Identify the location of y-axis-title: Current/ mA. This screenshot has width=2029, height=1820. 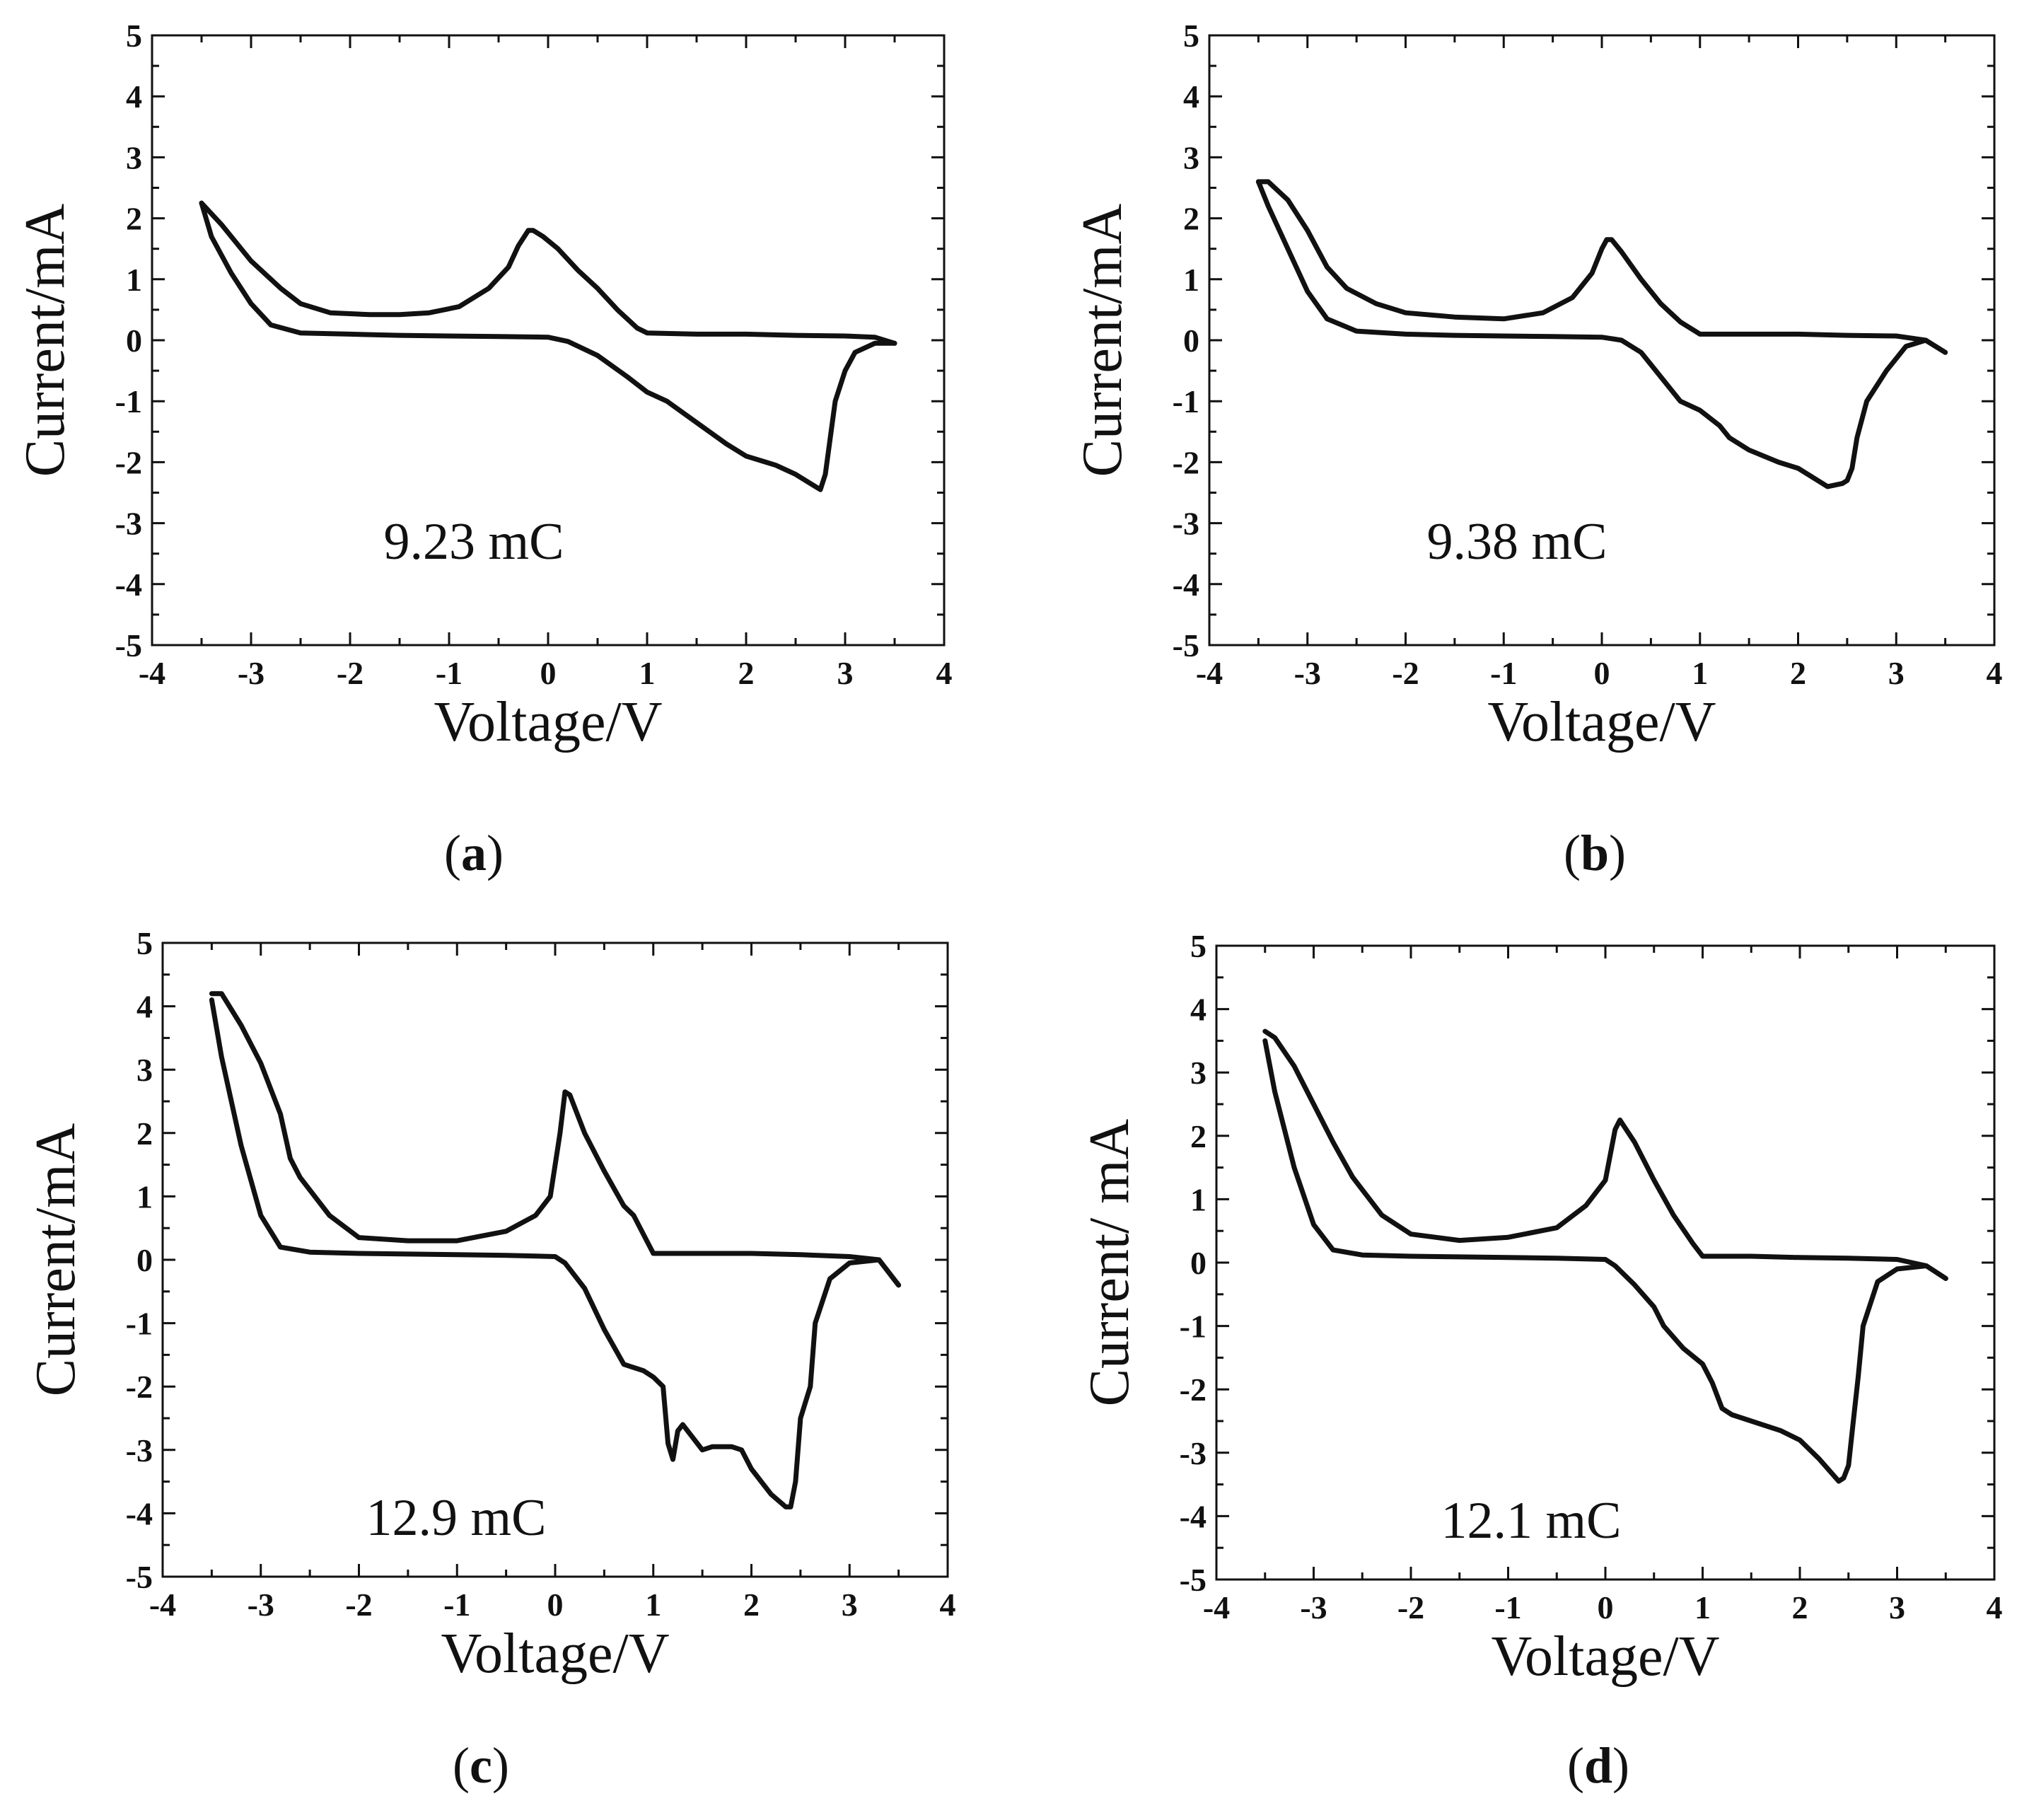
(1110, 1262).